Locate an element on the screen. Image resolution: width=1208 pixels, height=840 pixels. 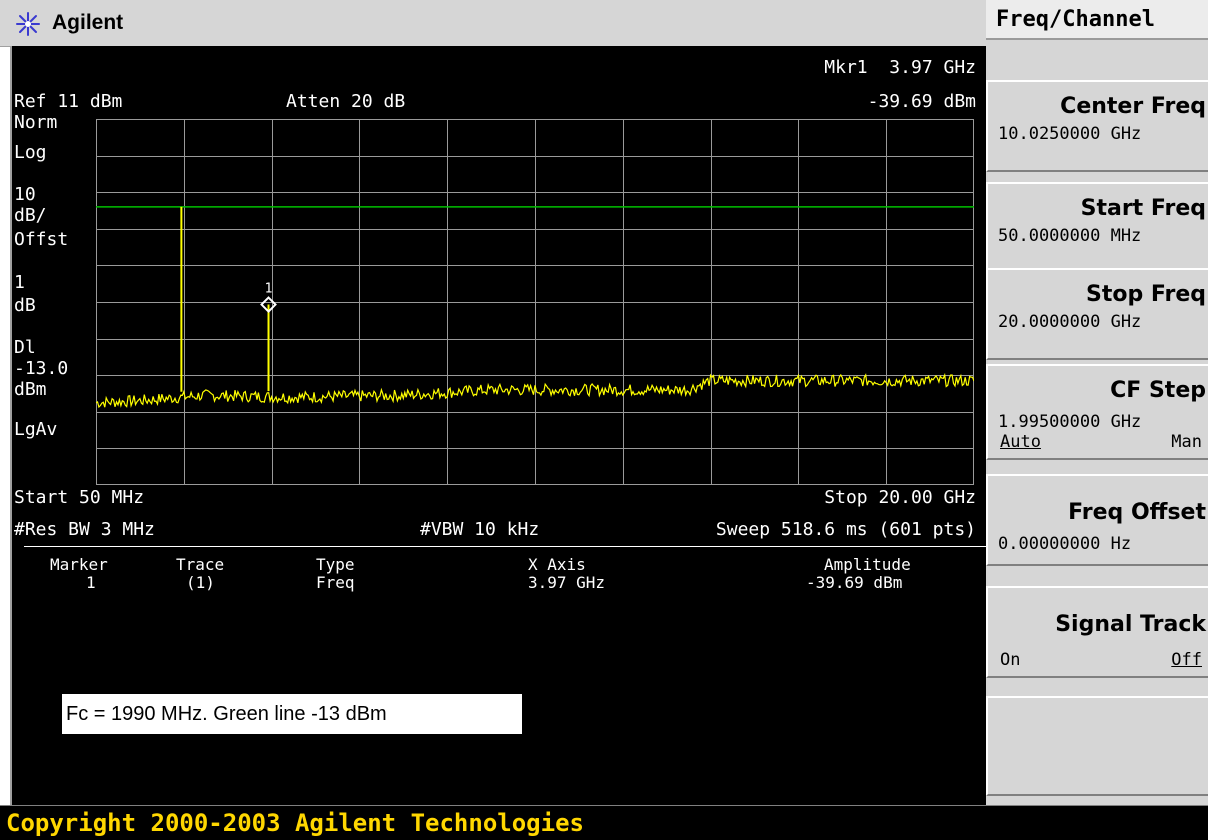
title-bar: Agilent is located at coordinates (493, 23).